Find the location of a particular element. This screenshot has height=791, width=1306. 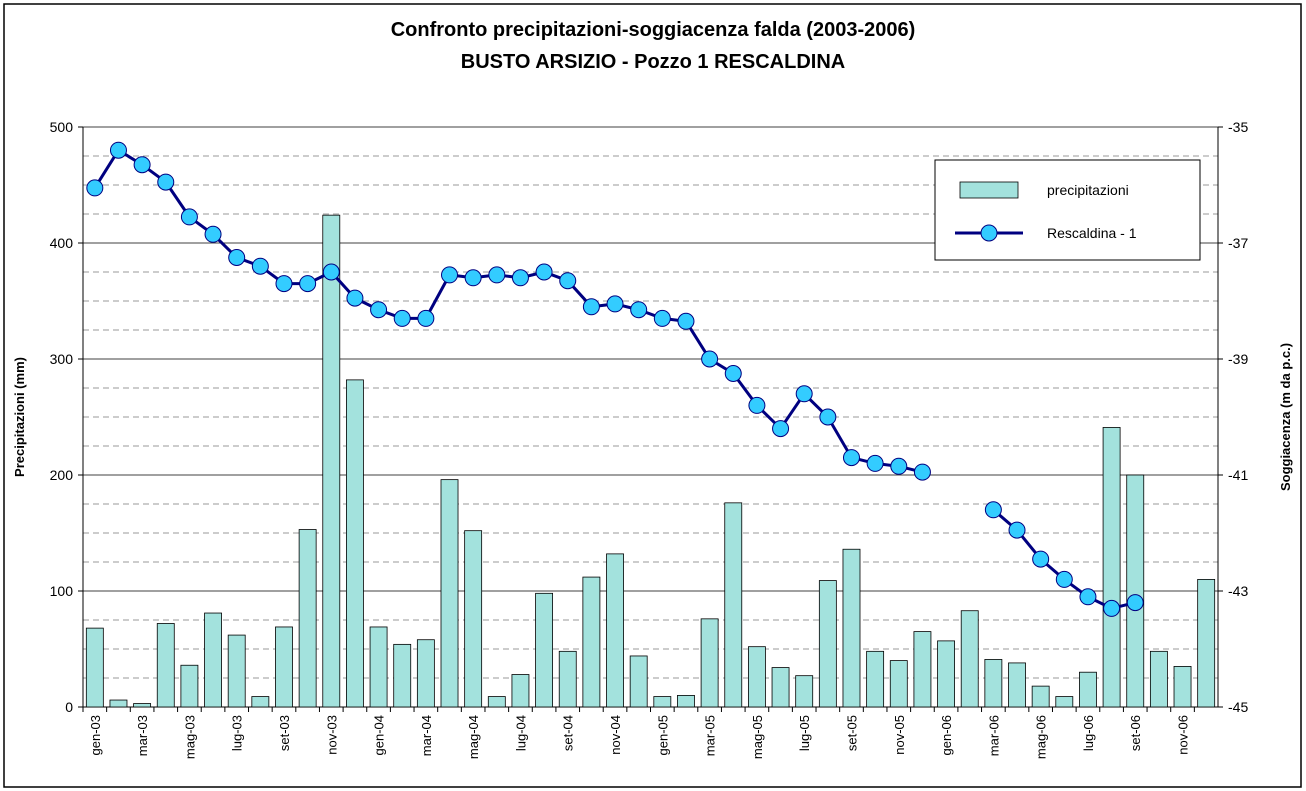

x-tick-label: nov-05 is located at coordinates (899, 735).